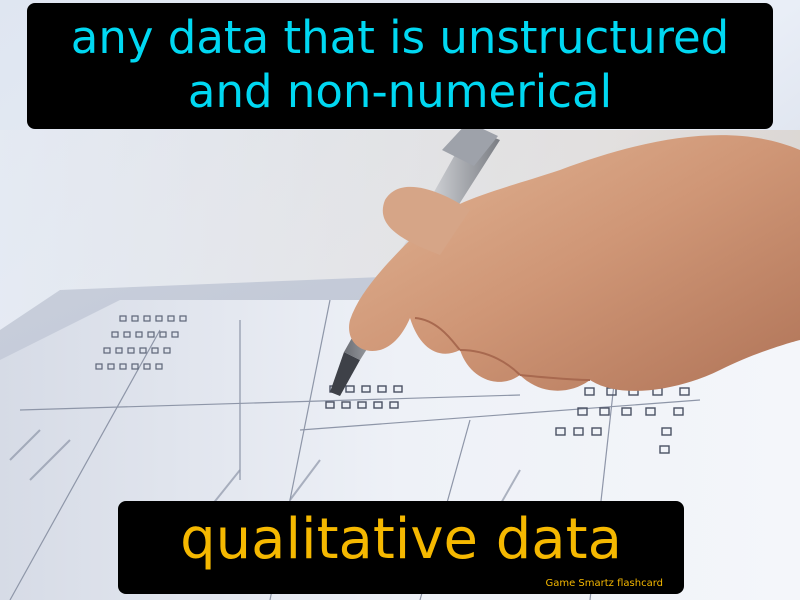  I want to click on term-banner: qualitative data Game Smartz flashcard, so click(401, 547).